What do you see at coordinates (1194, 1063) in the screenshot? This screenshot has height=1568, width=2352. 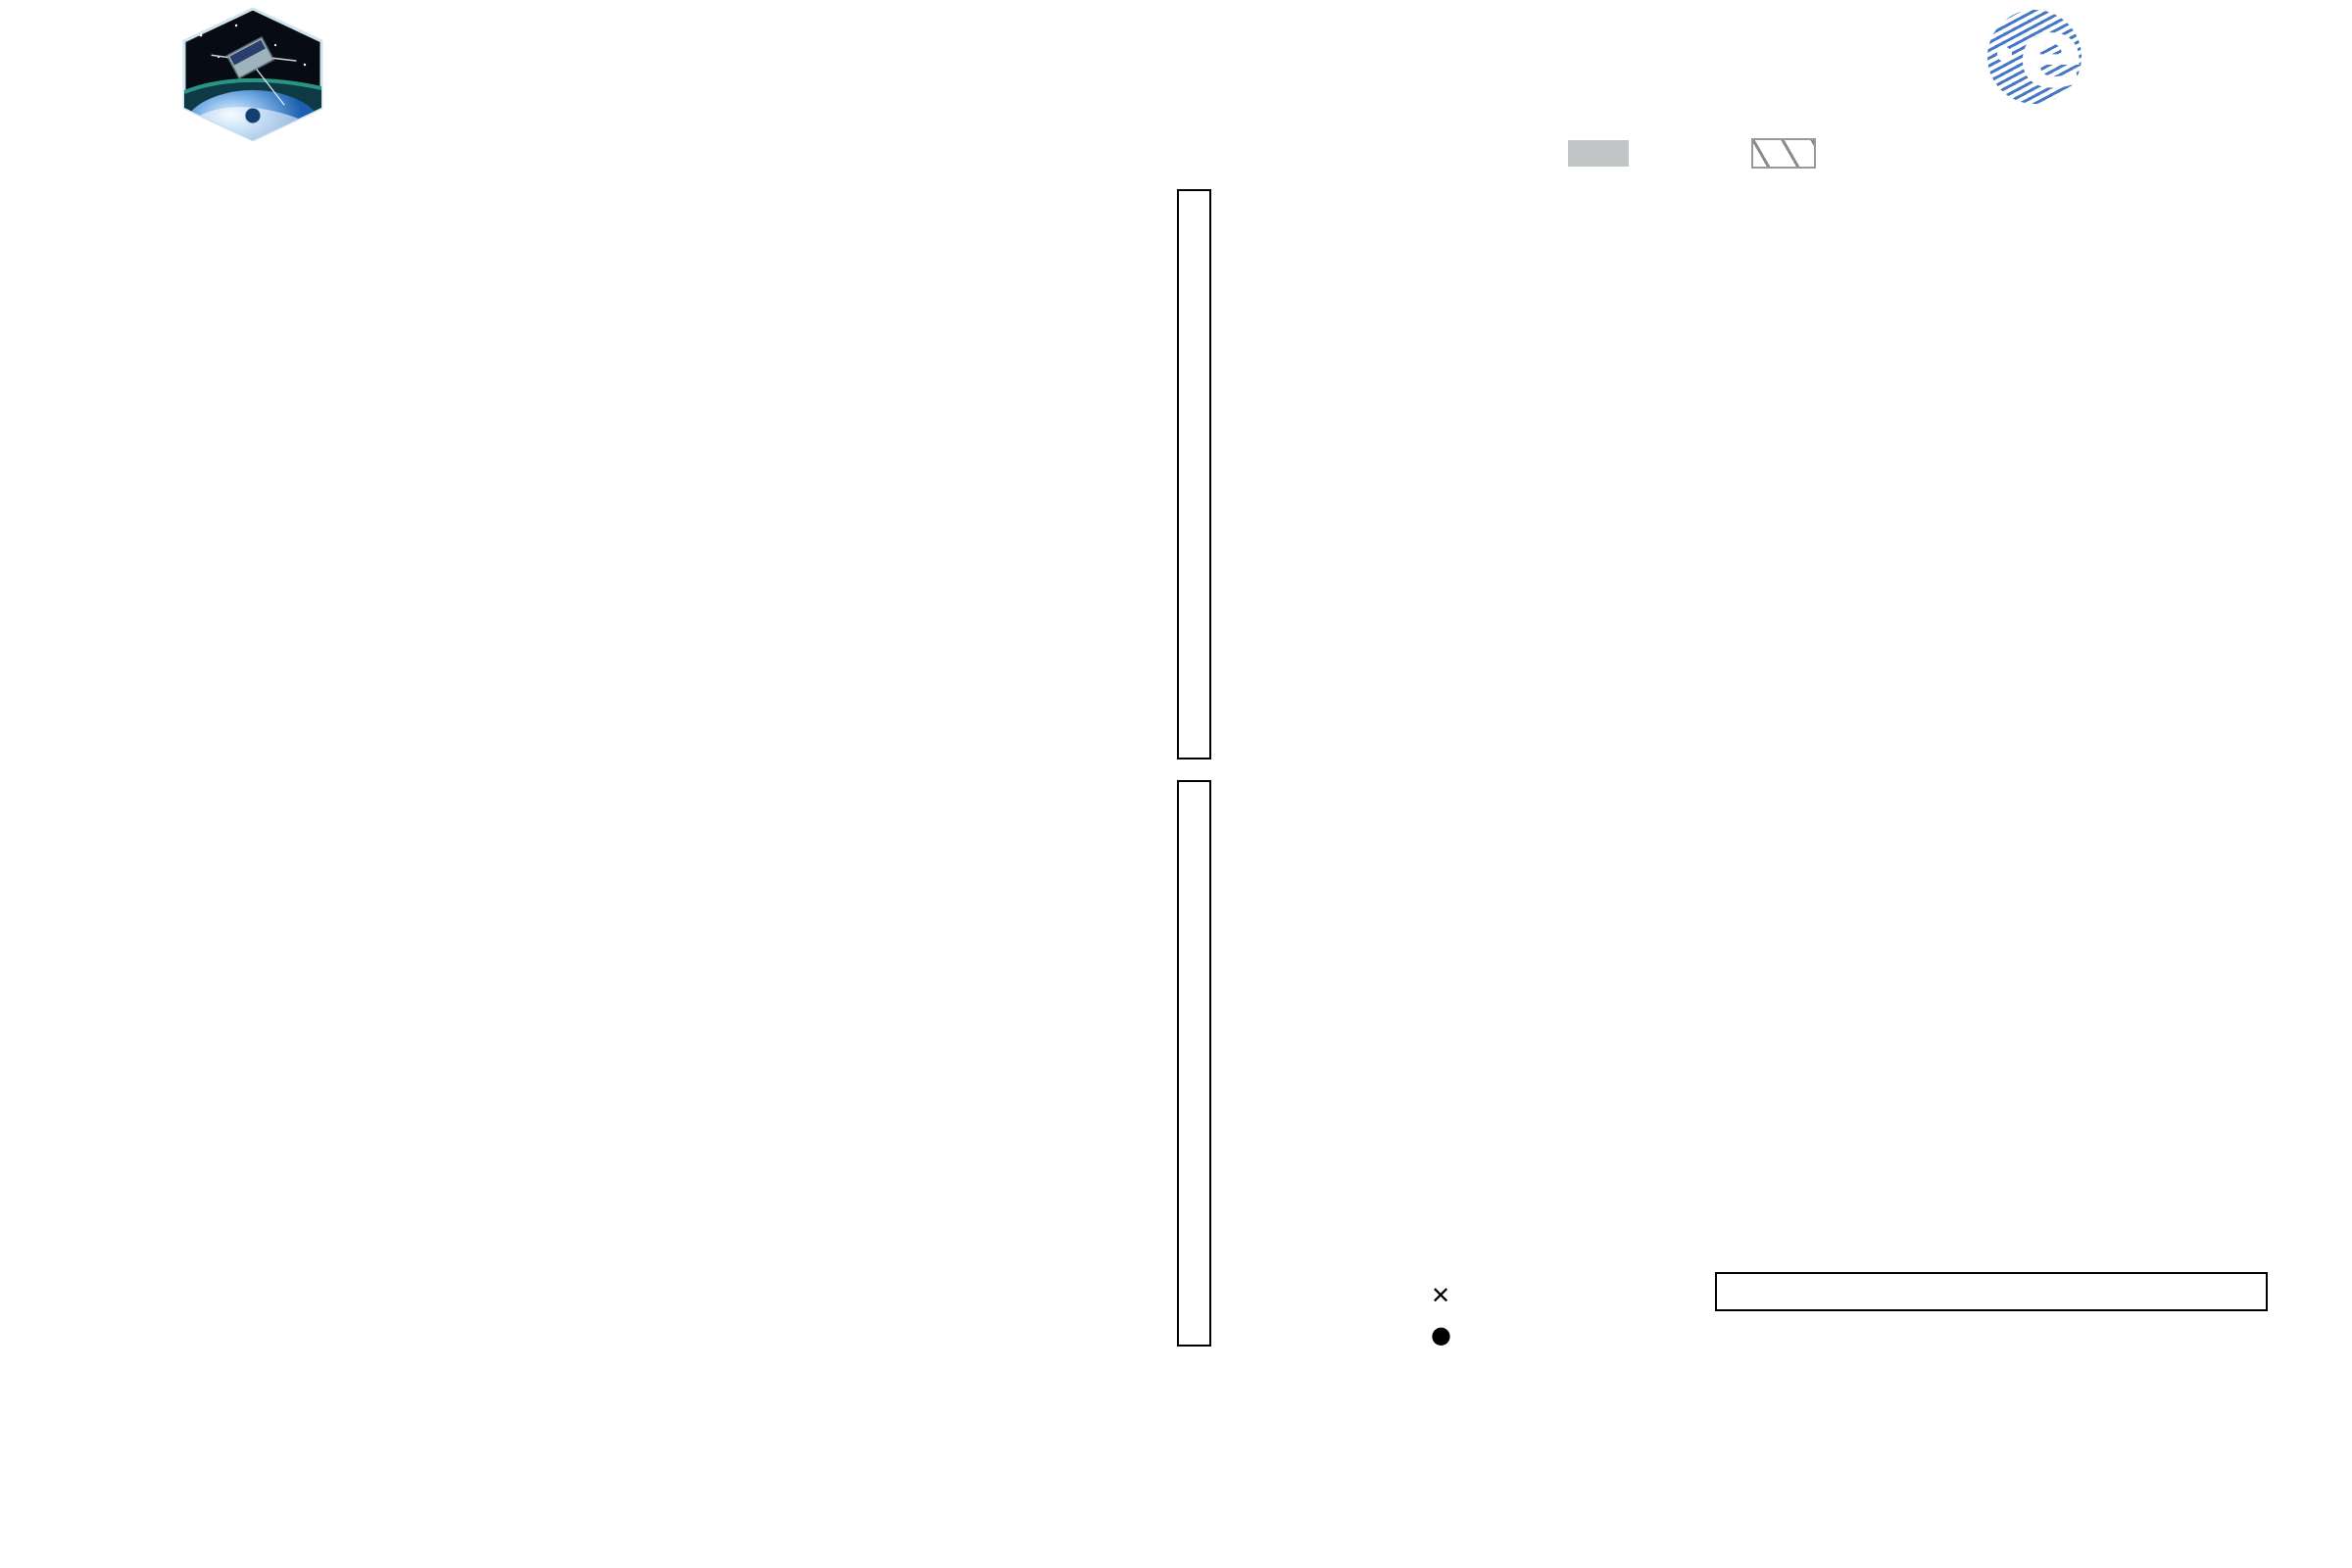 I see `tof-counts-colorbar` at bounding box center [1194, 1063].